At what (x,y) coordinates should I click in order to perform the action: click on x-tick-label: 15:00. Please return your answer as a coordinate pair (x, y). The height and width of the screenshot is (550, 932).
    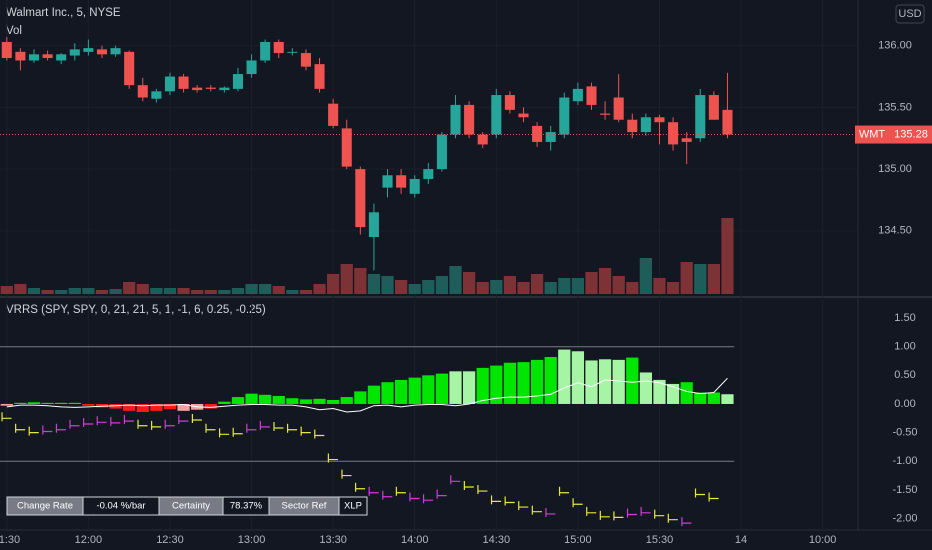
    Looking at the image, I should click on (578, 540).